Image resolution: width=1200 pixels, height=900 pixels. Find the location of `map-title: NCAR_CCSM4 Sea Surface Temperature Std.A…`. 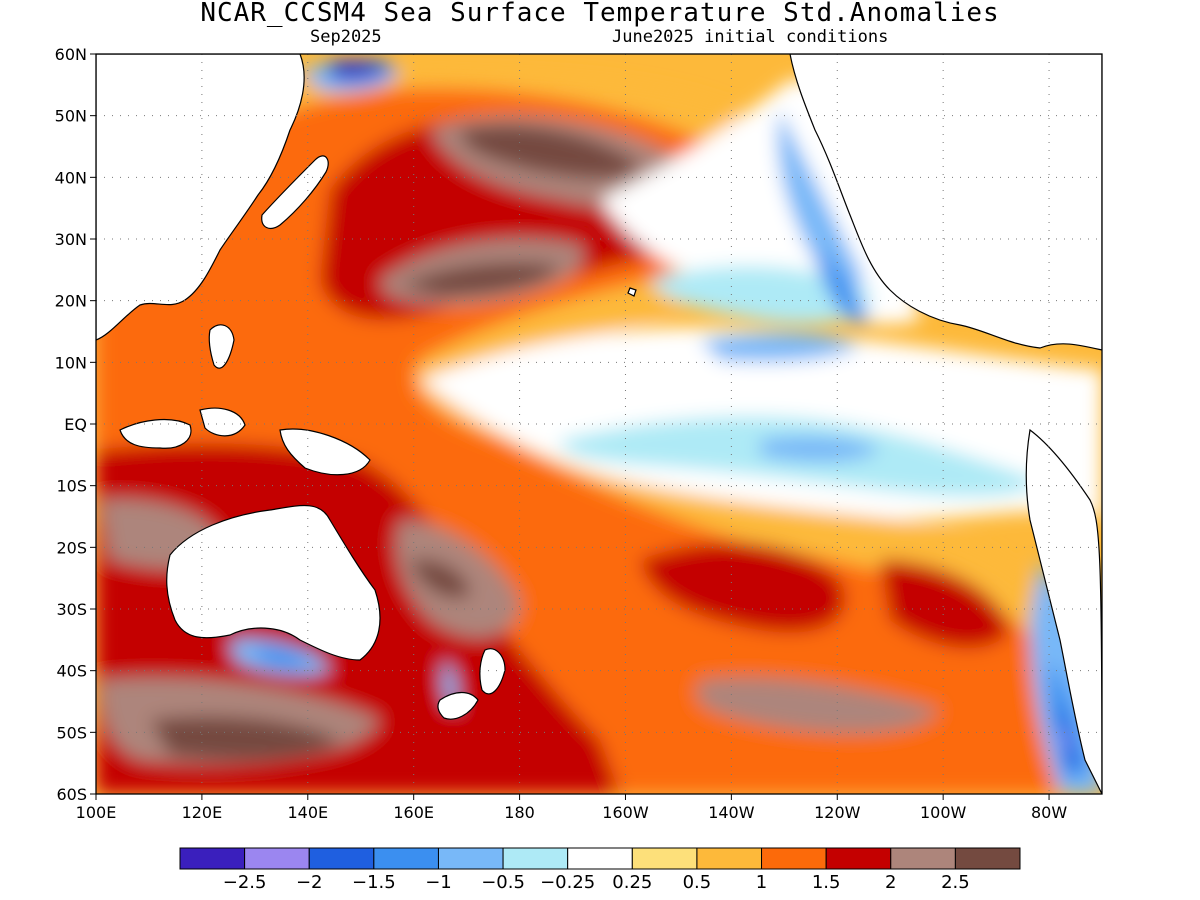

map-title: NCAR_CCSM4 Sea Surface Temperature Std.A… is located at coordinates (600, 14).